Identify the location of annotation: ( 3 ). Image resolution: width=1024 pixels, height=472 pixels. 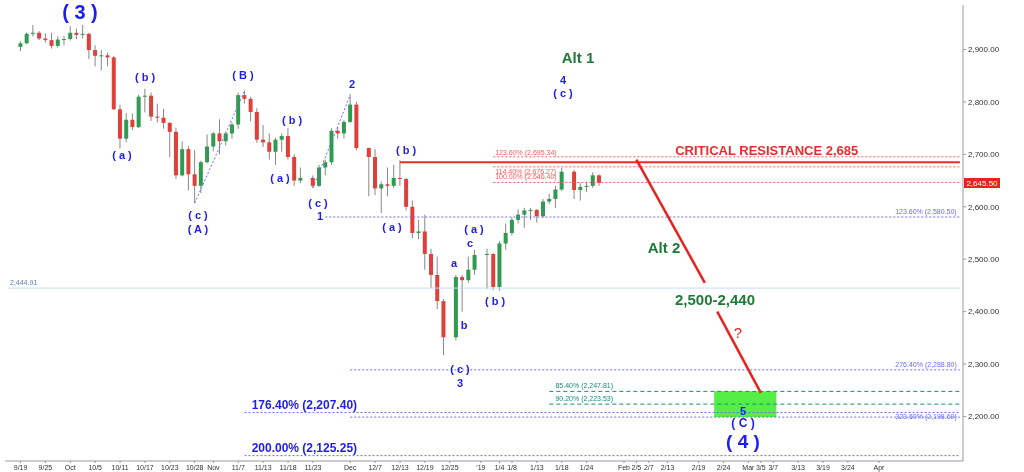
(80, 12).